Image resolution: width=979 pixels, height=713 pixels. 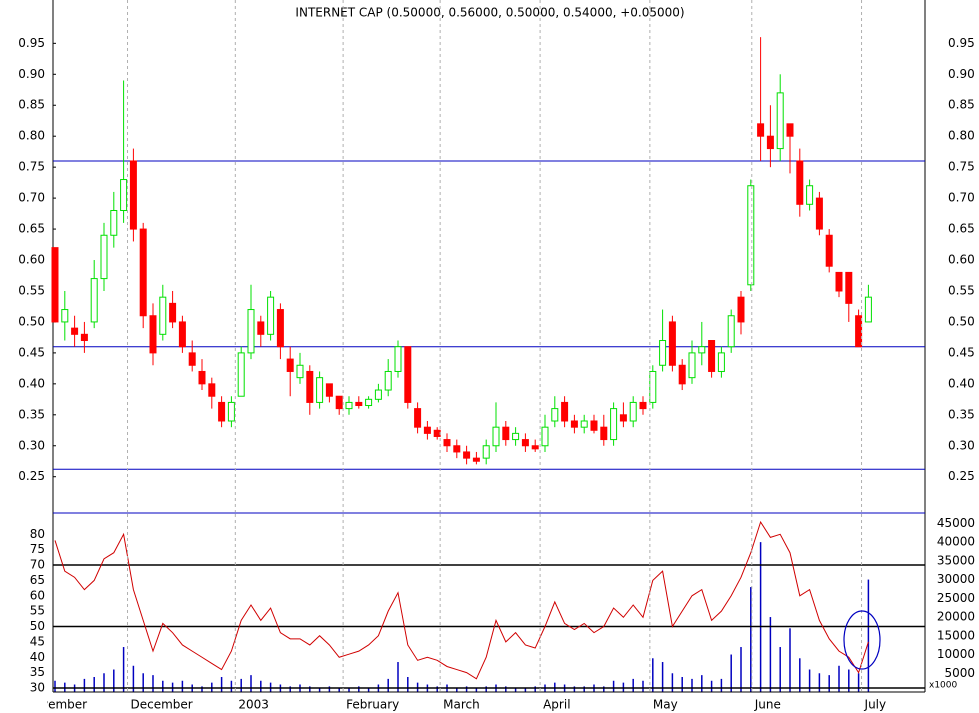 I want to click on y-tick-label: 0.95, so click(x=31, y=43).